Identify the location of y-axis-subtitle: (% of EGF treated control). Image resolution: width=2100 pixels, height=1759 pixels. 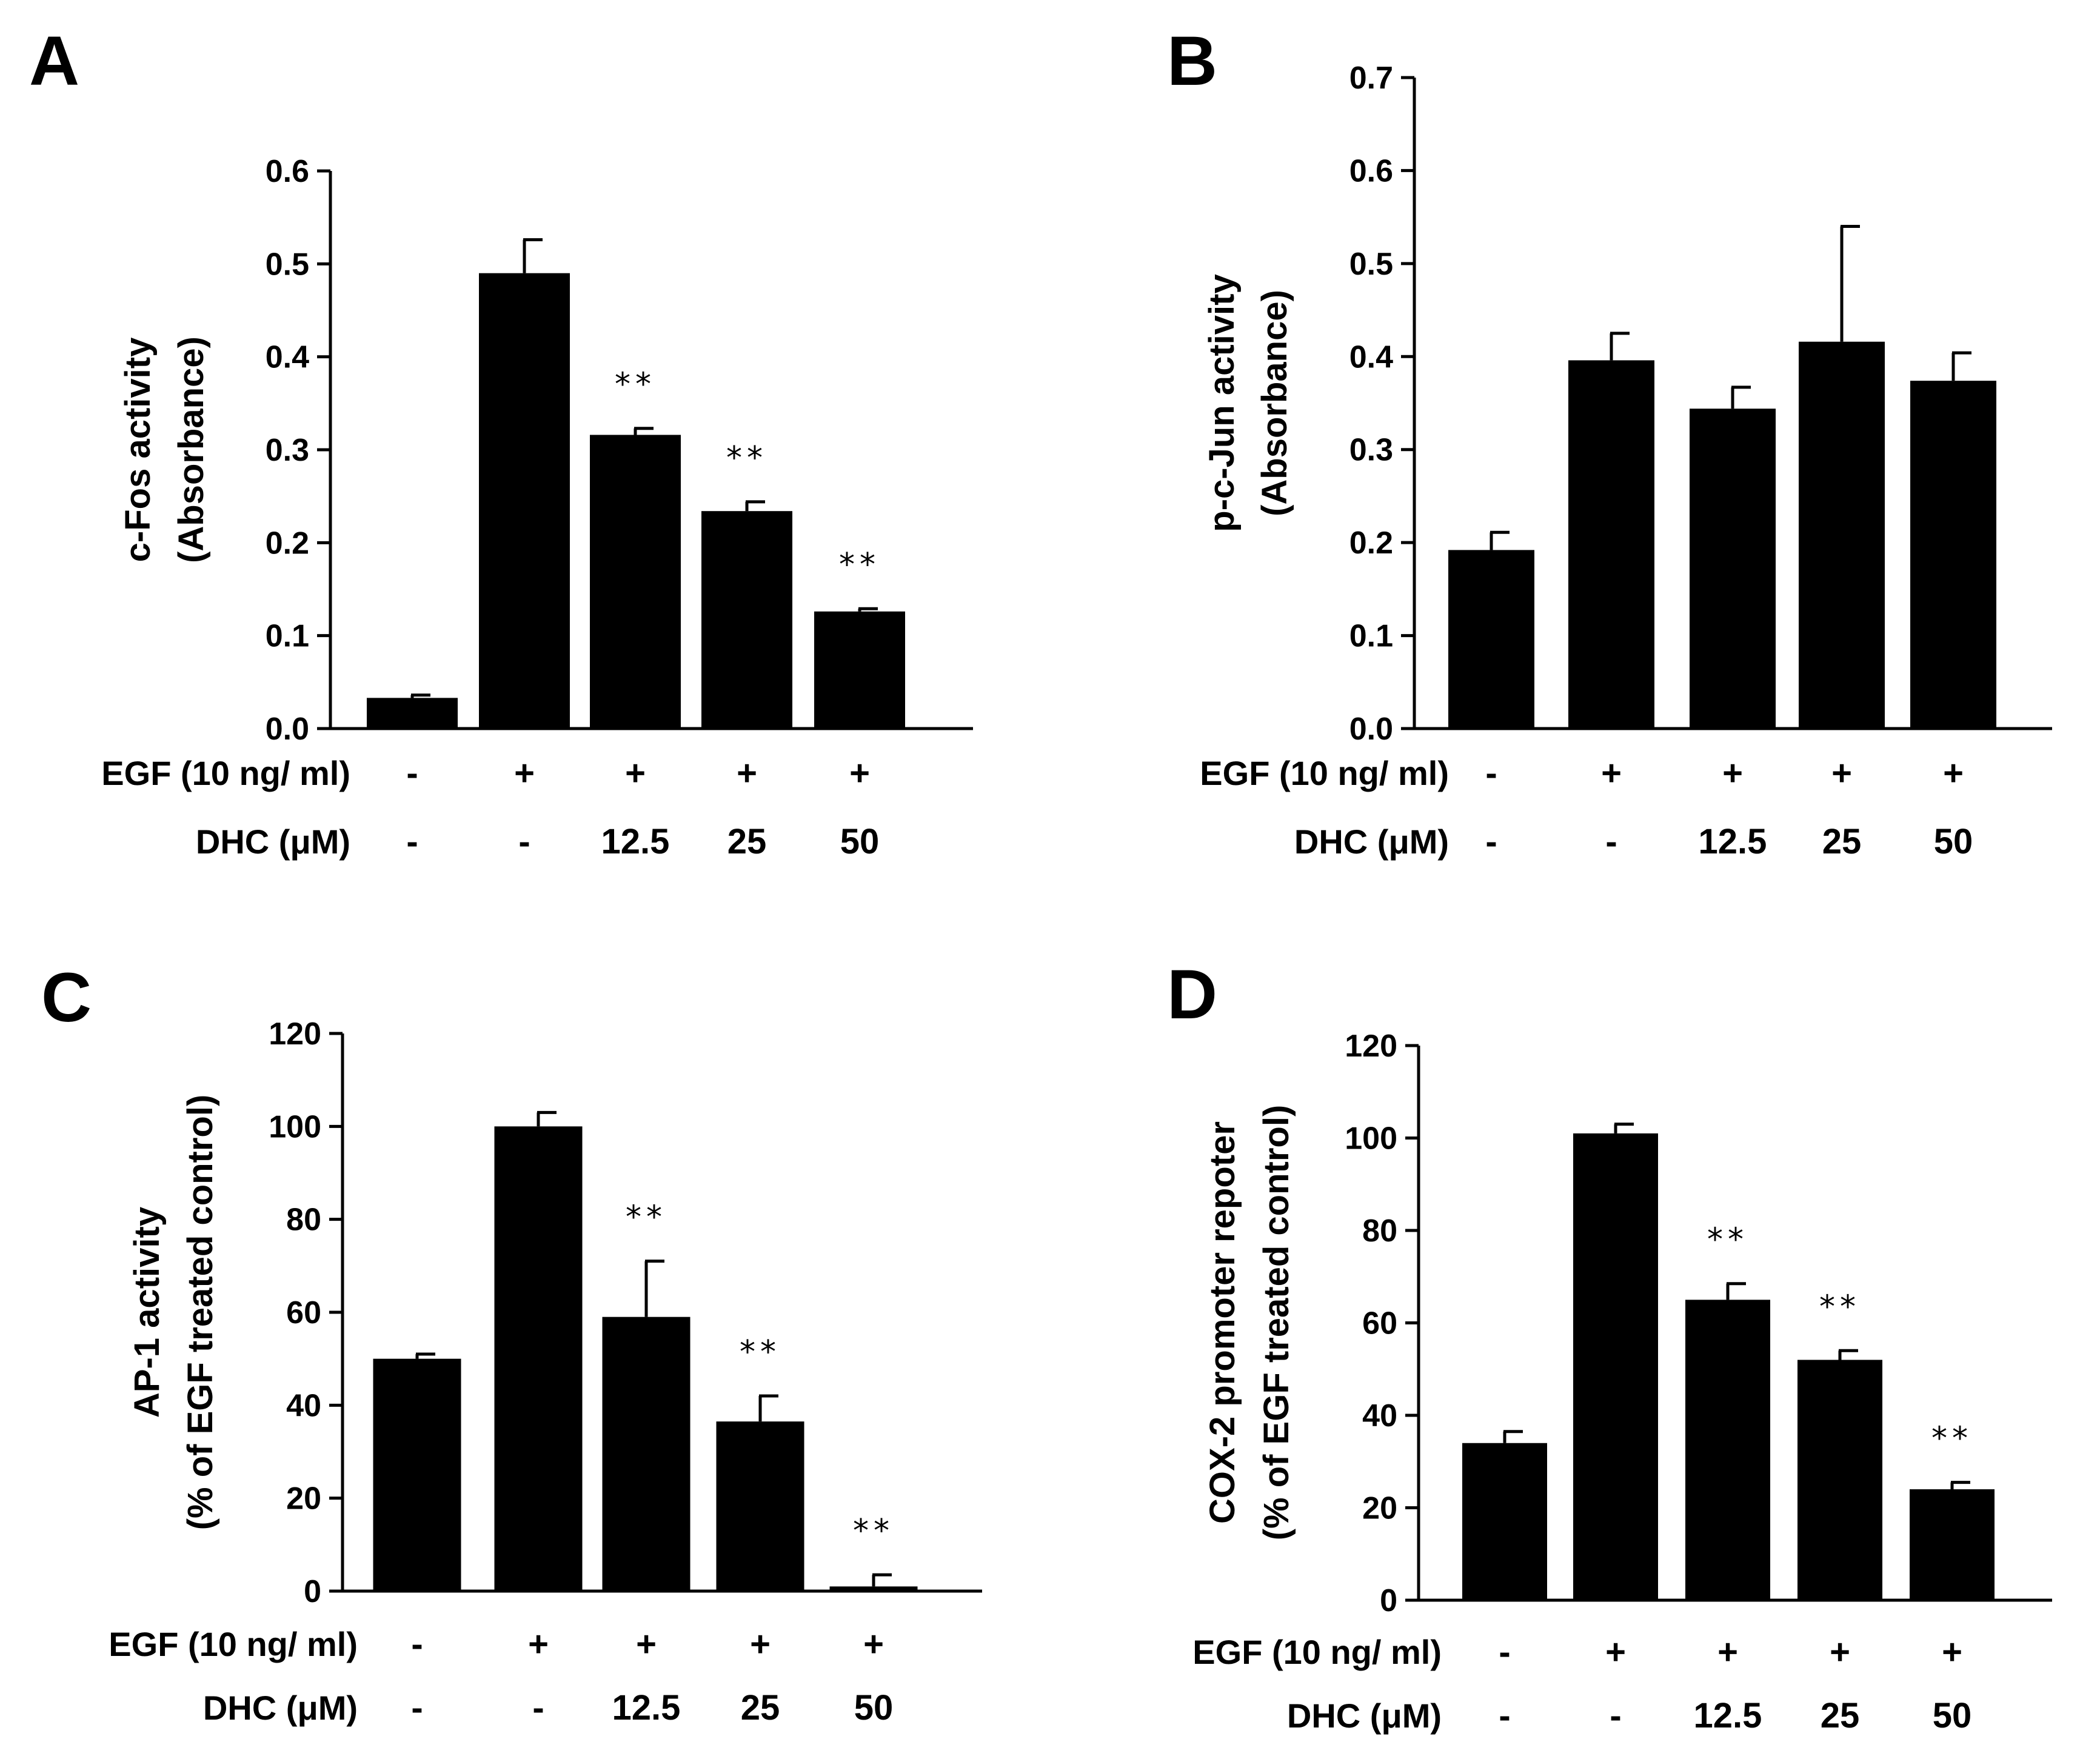
(200, 1312).